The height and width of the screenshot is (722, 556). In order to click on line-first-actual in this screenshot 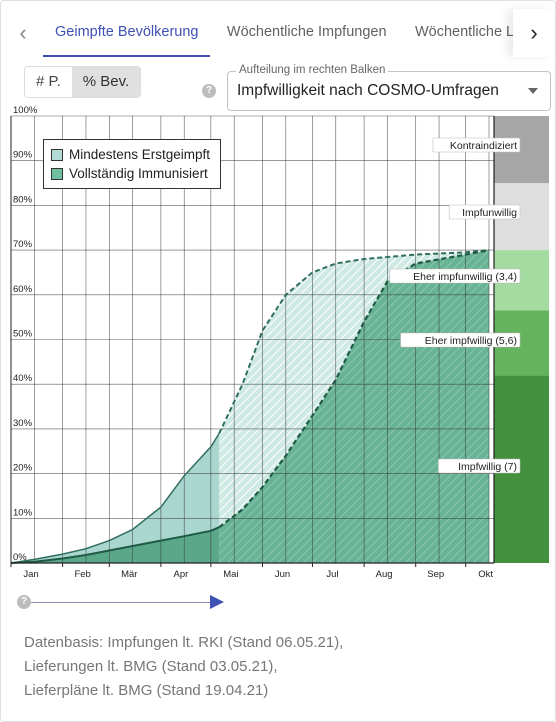, I will do `click(115, 498)`.